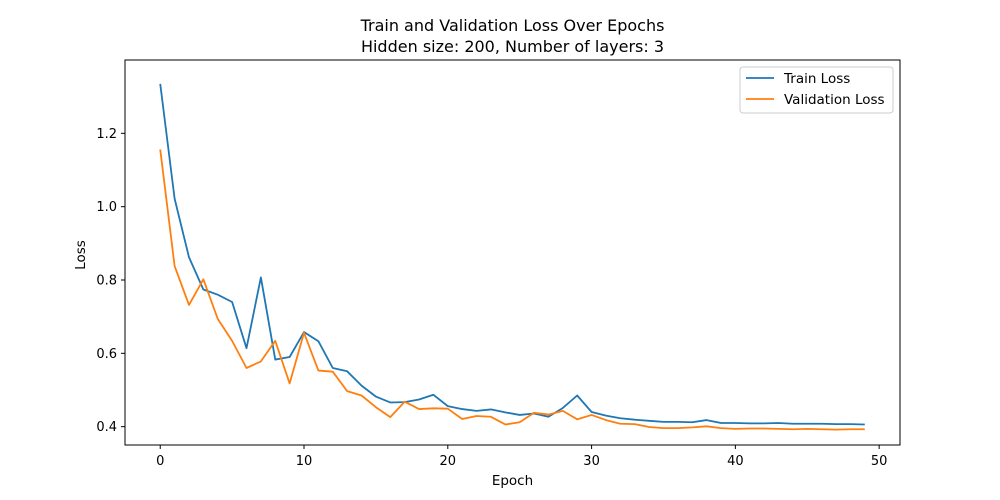 The width and height of the screenshot is (1000, 500). Describe the element at coordinates (591, 461) in the screenshot. I see `x-tick-label: 30` at that location.